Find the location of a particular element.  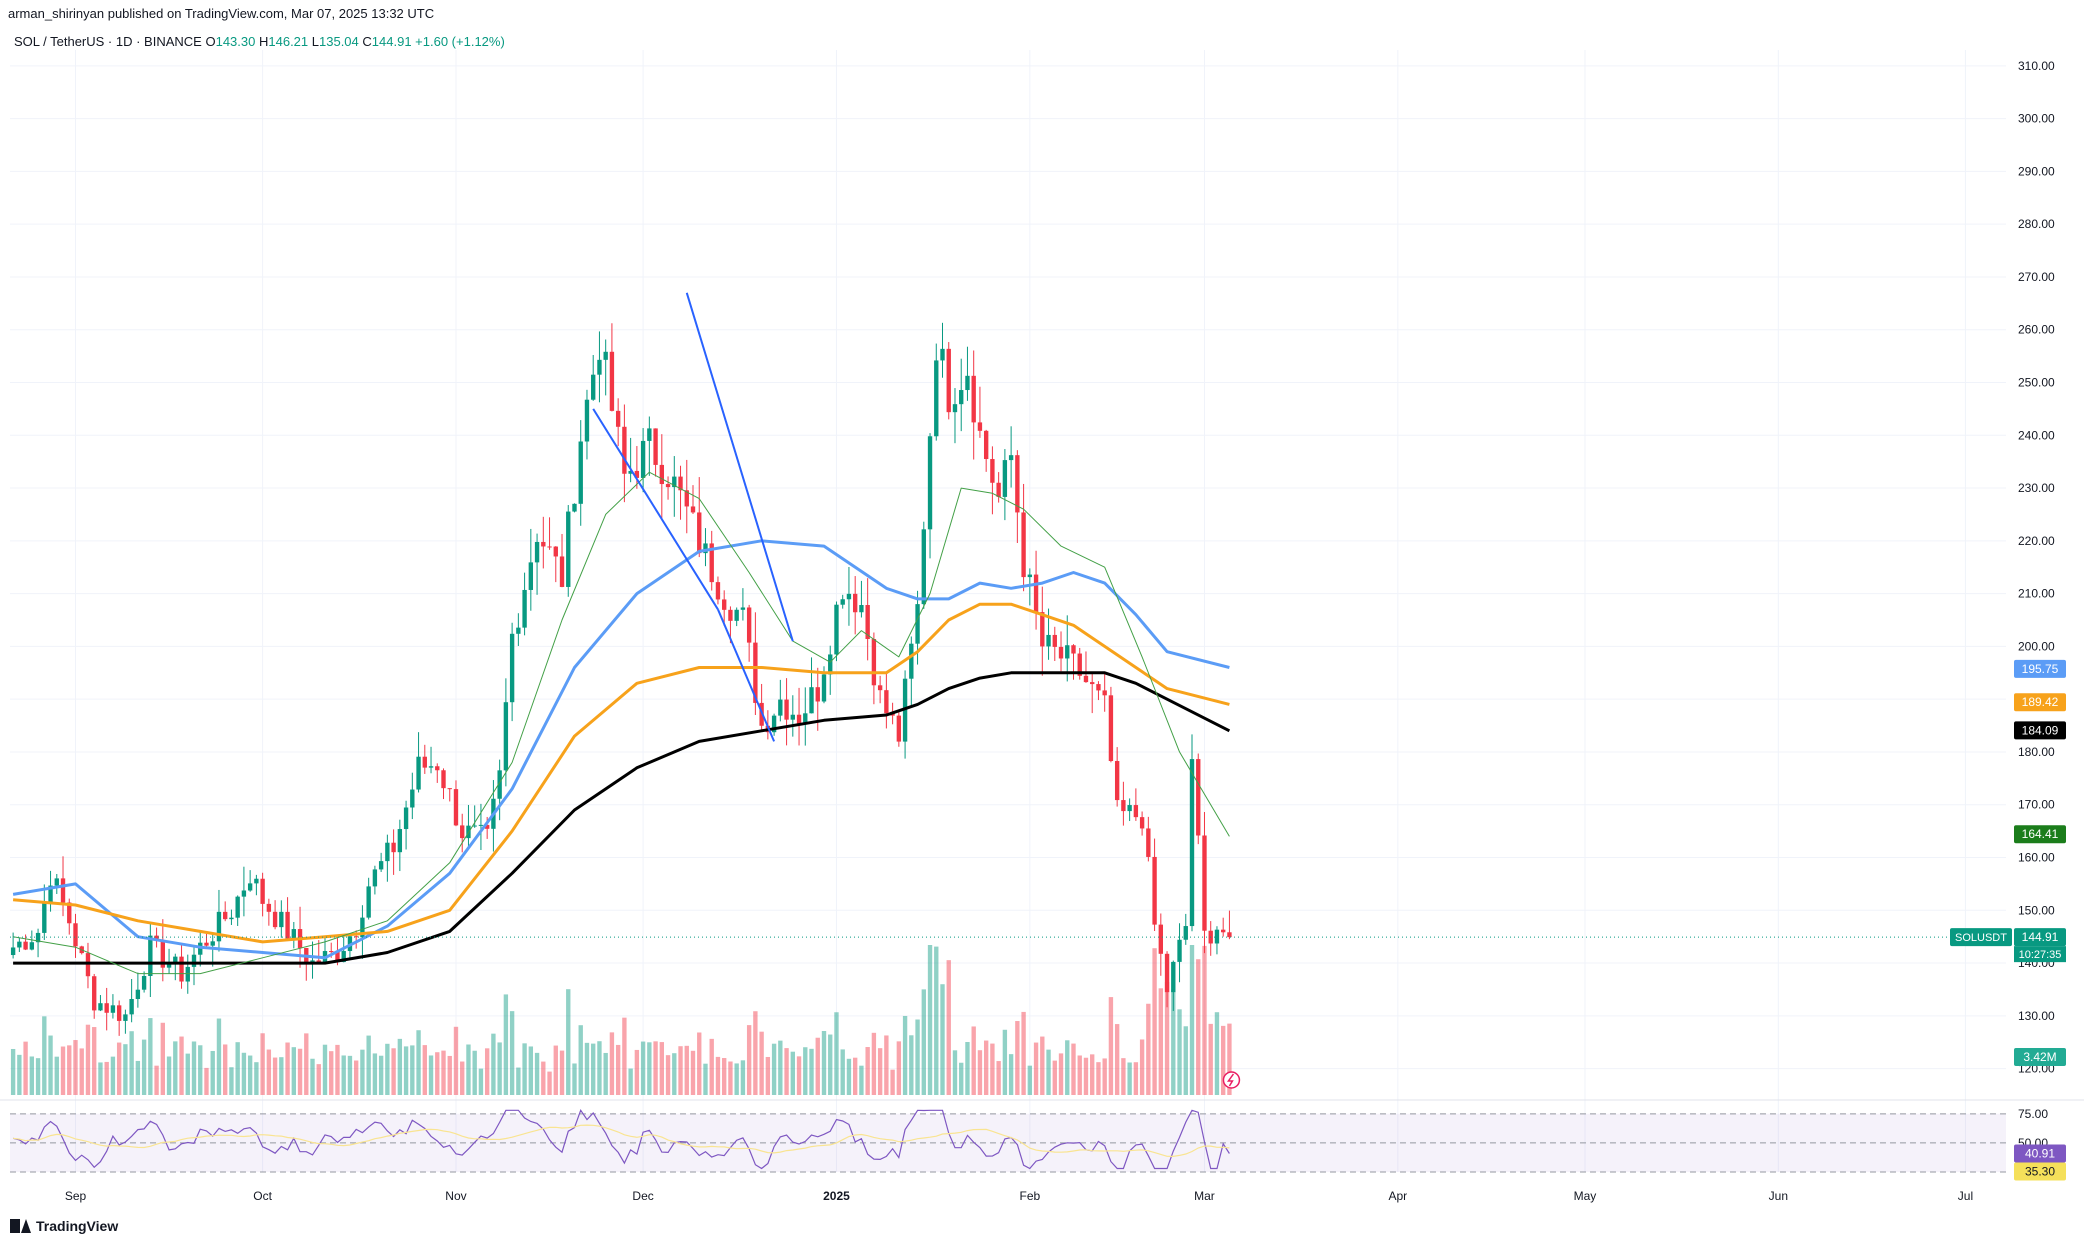

moving-average-line is located at coordinates (622, 818).